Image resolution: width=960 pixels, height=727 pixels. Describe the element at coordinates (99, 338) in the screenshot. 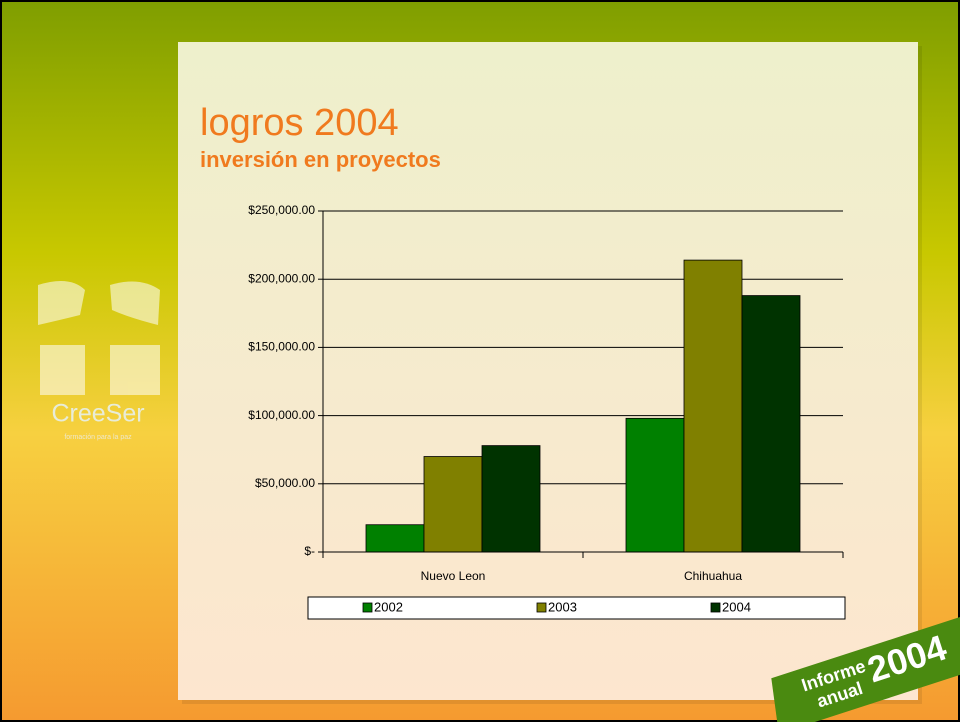

I see `logo` at that location.